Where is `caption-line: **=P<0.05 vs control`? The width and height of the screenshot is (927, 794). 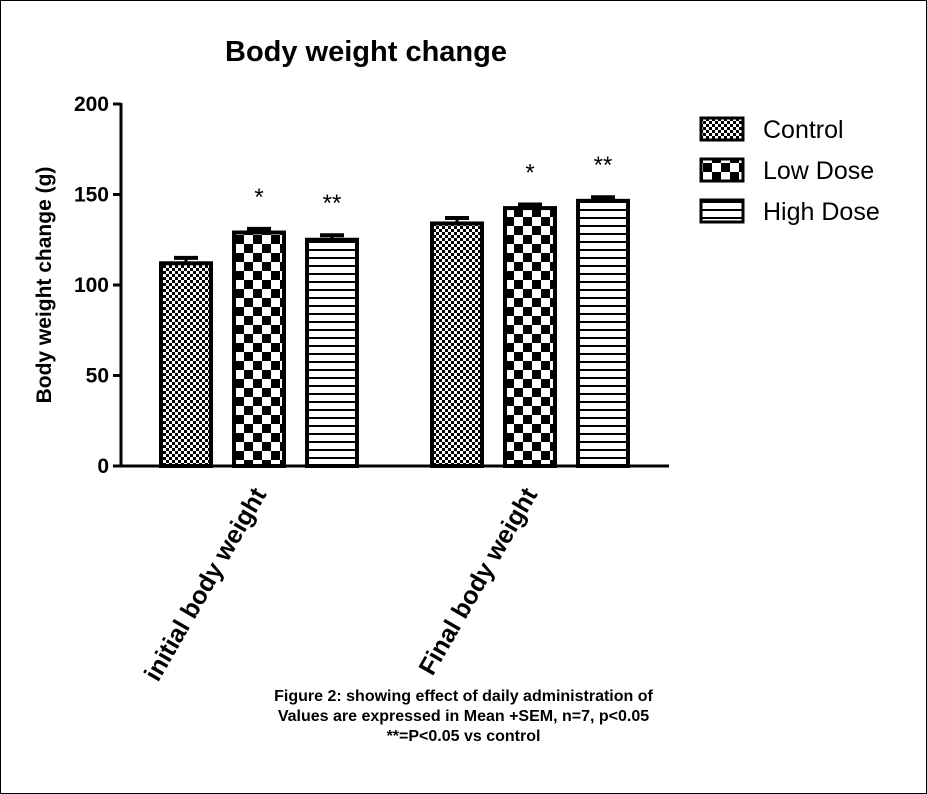
caption-line: **=P<0.05 vs control is located at coordinates (463, 736).